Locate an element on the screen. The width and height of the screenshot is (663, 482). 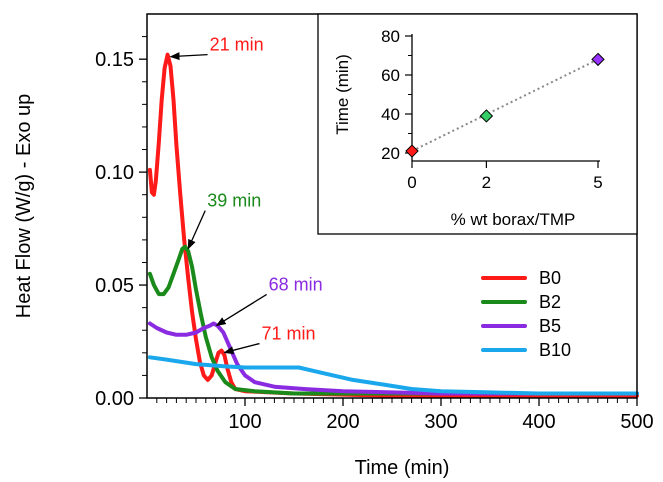
inset-x-tick-label: 2 is located at coordinates (486, 182).